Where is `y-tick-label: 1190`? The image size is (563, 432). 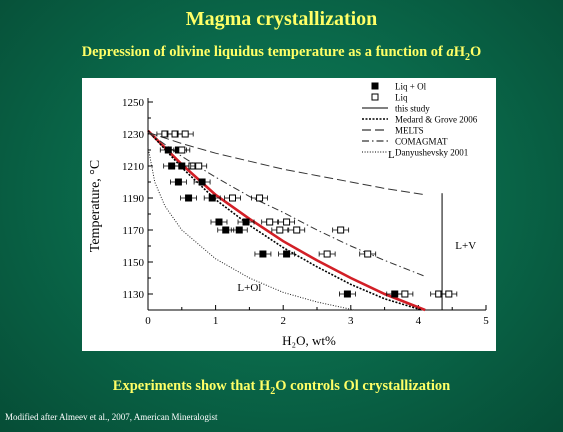
y-tick-label: 1190 is located at coordinates (133, 199).